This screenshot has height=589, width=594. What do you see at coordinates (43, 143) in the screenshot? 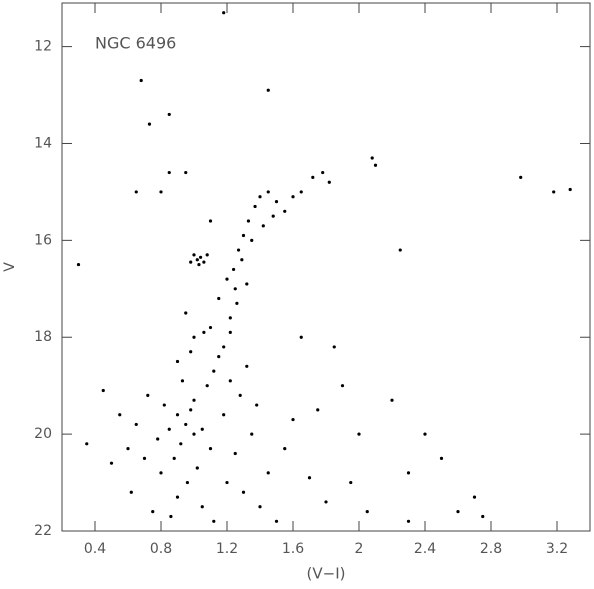
I see `y-tick-label: 14` at bounding box center [43, 143].